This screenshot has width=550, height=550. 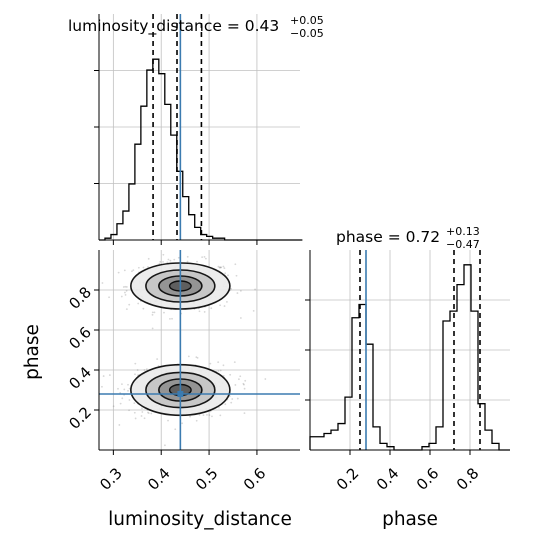 What do you see at coordinates (80, 418) in the screenshot?
I see `ytick-label-phase-0: 0.2` at bounding box center [80, 418].